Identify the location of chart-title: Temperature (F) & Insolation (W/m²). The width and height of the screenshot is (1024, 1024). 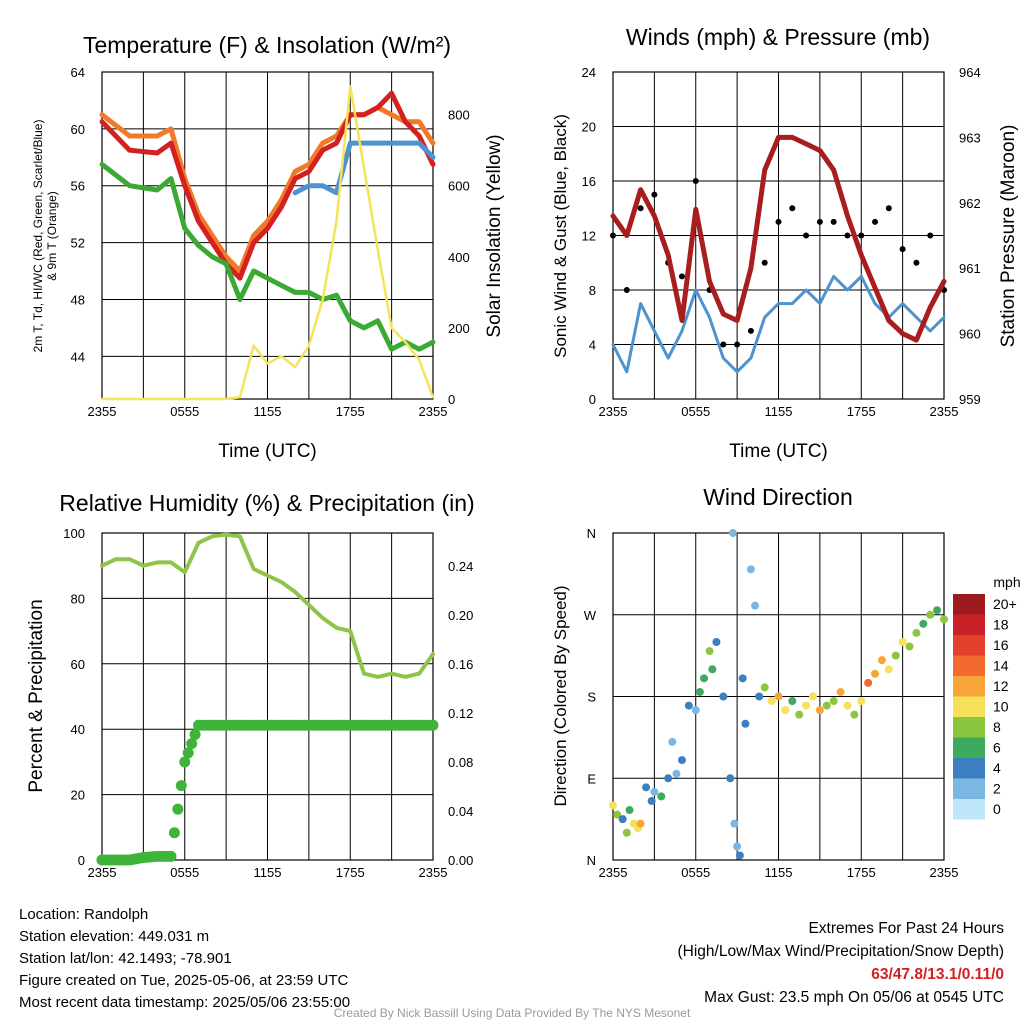
(267, 45).